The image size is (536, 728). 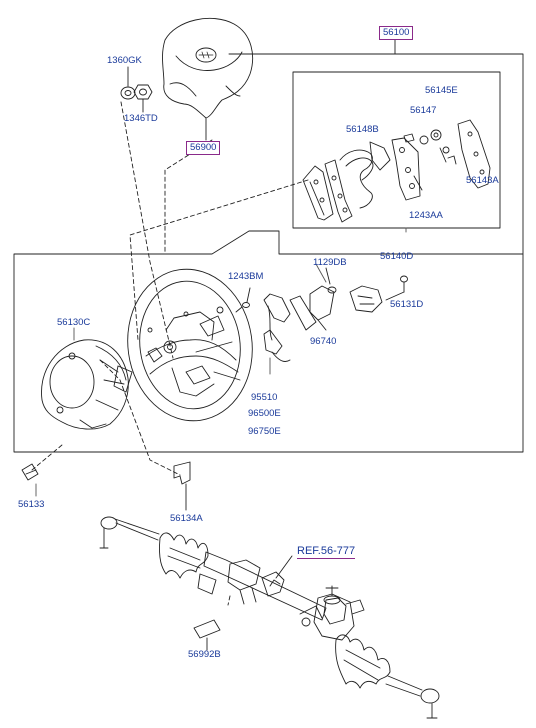 What do you see at coordinates (203, 148) in the screenshot?
I see `part-label-56900: 56900` at bounding box center [203, 148].